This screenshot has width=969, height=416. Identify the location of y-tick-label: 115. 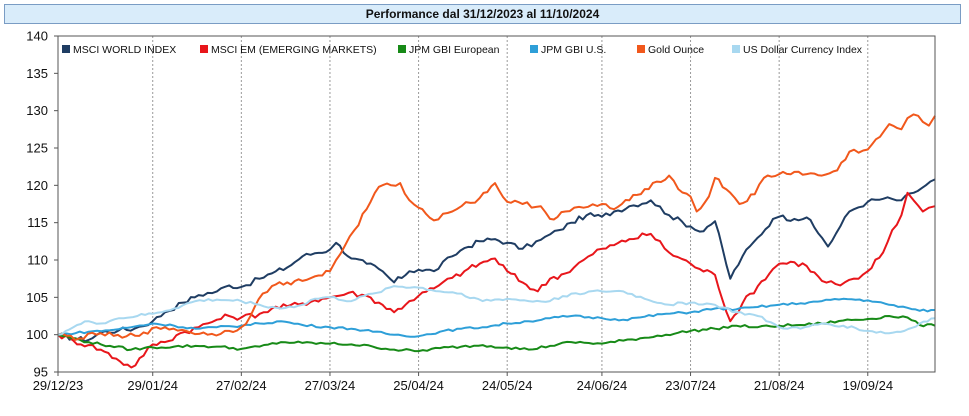
(37, 222).